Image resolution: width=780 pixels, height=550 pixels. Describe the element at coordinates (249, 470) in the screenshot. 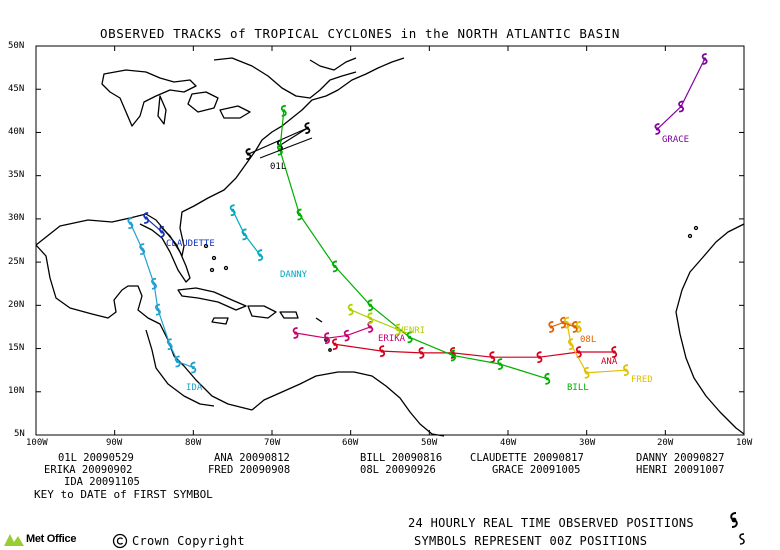

I see `key-entry: FRED 20090908` at that location.